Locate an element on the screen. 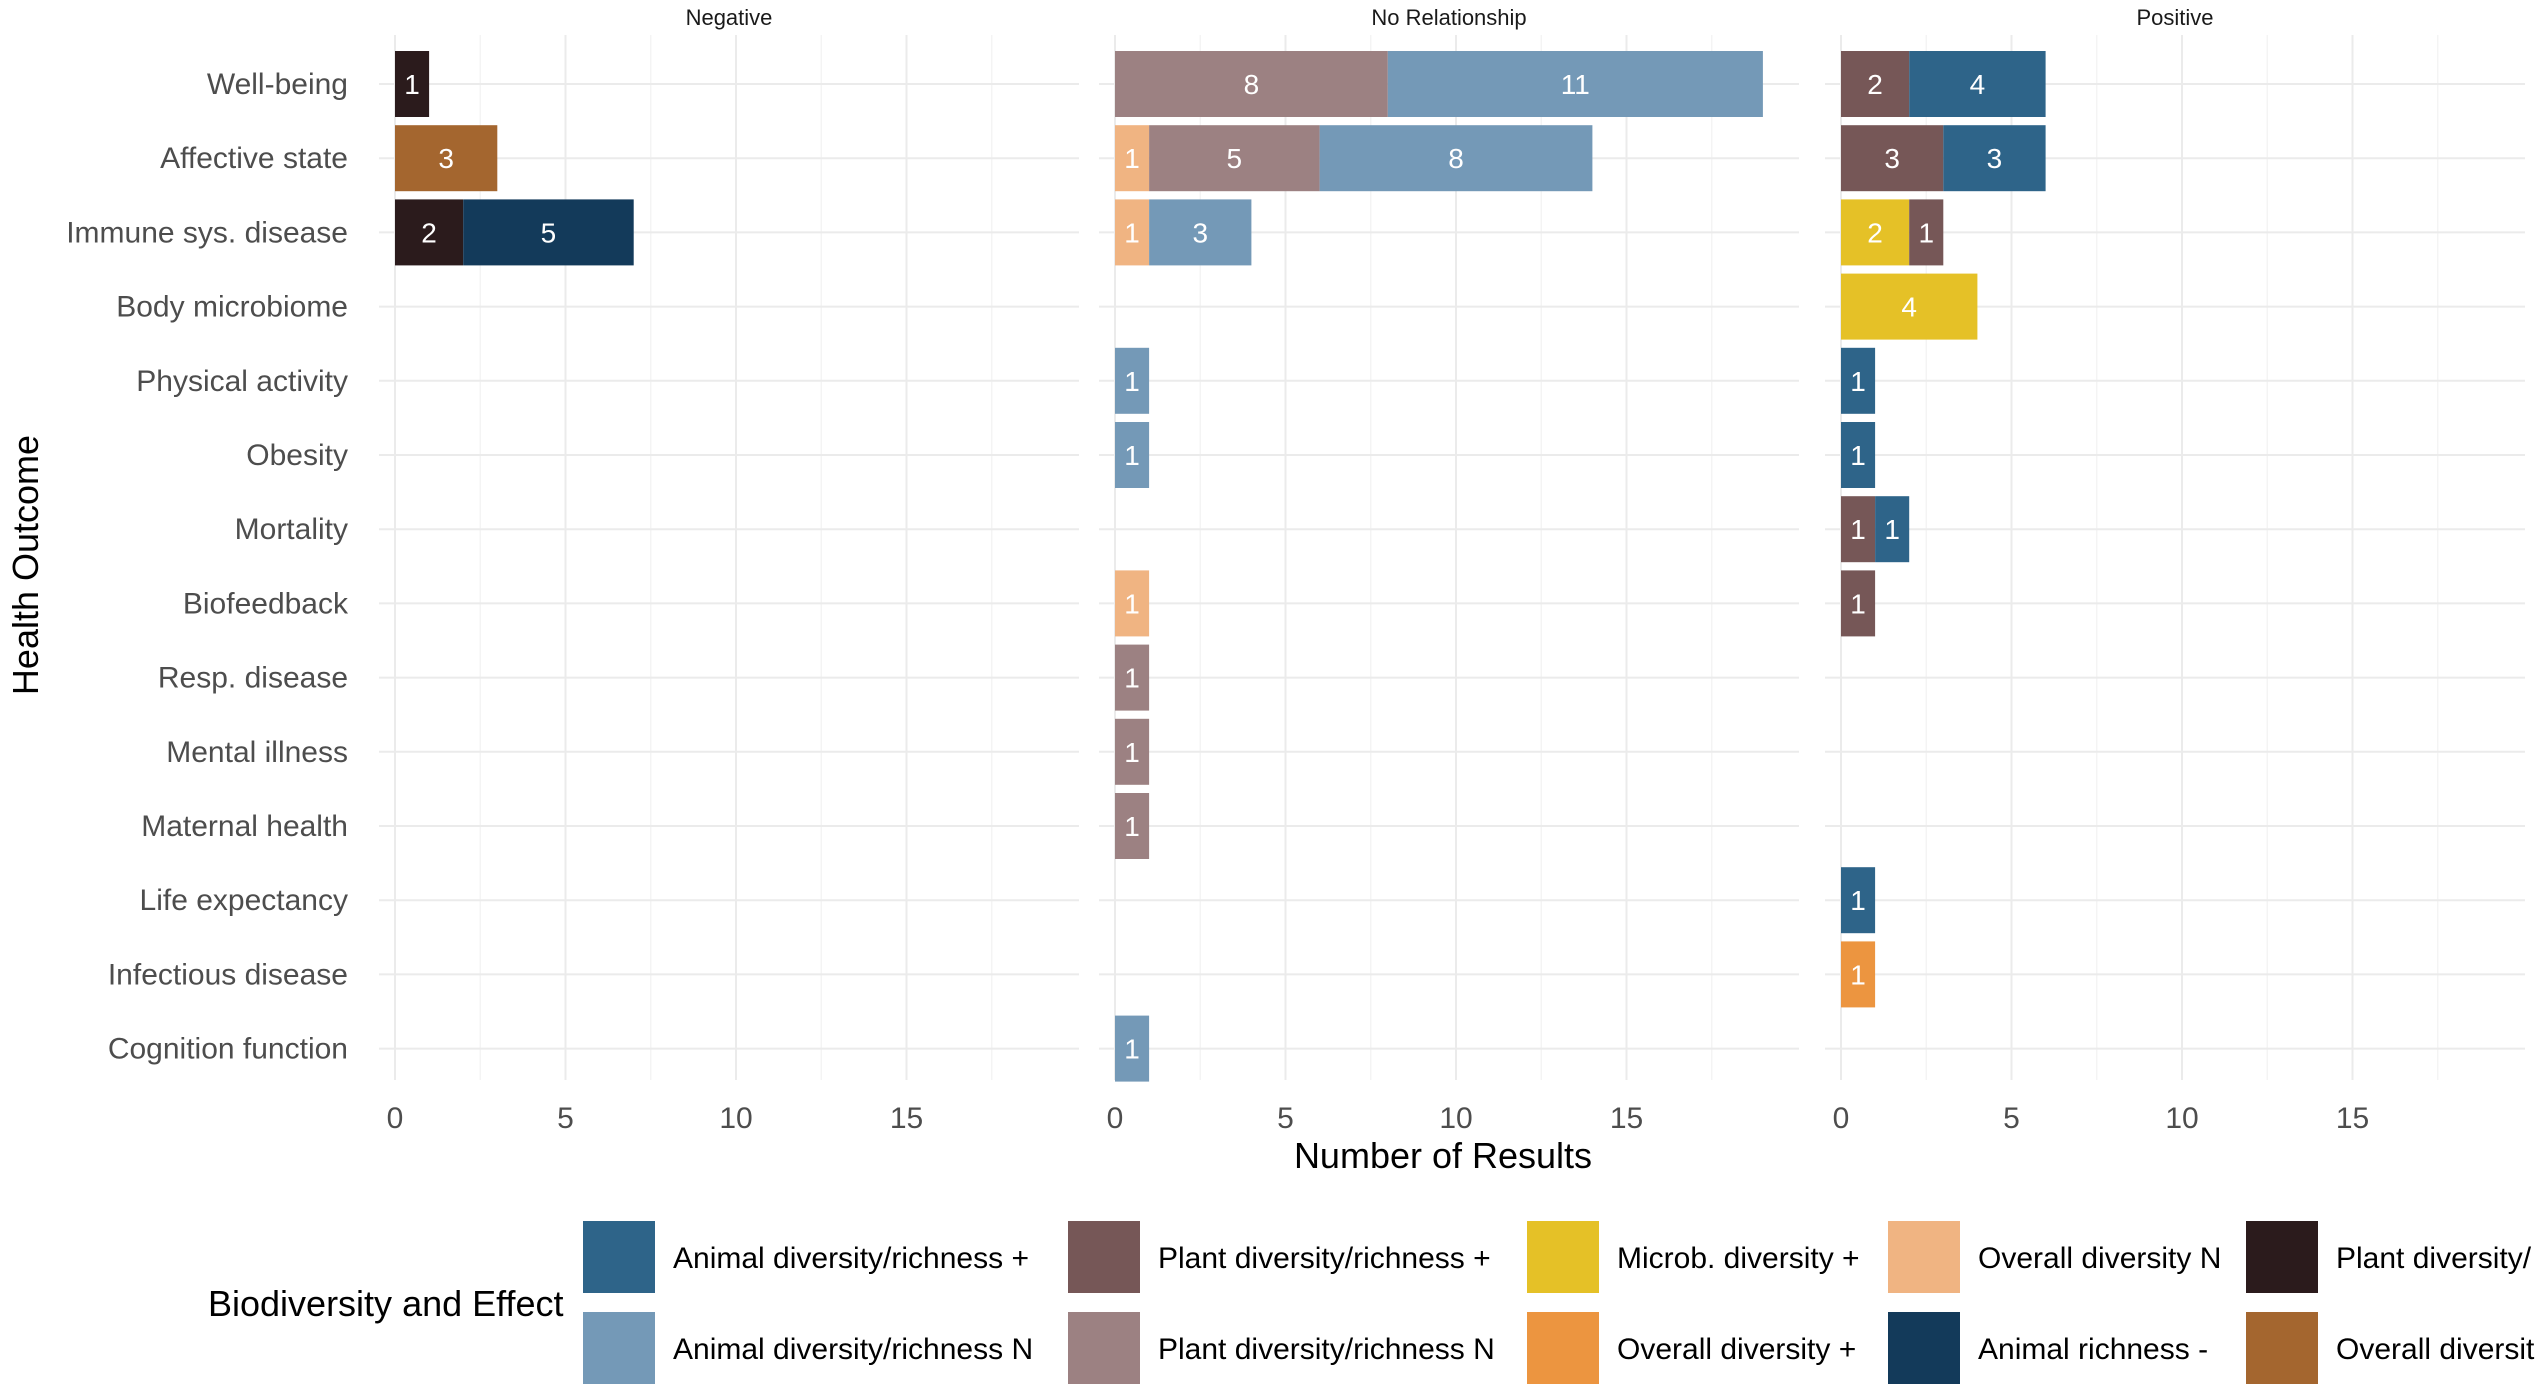 This screenshot has width=2540, height=1386. bar-segment-no-relationship-immune-sys-disease-overall-diversity-n is located at coordinates (1132, 232).